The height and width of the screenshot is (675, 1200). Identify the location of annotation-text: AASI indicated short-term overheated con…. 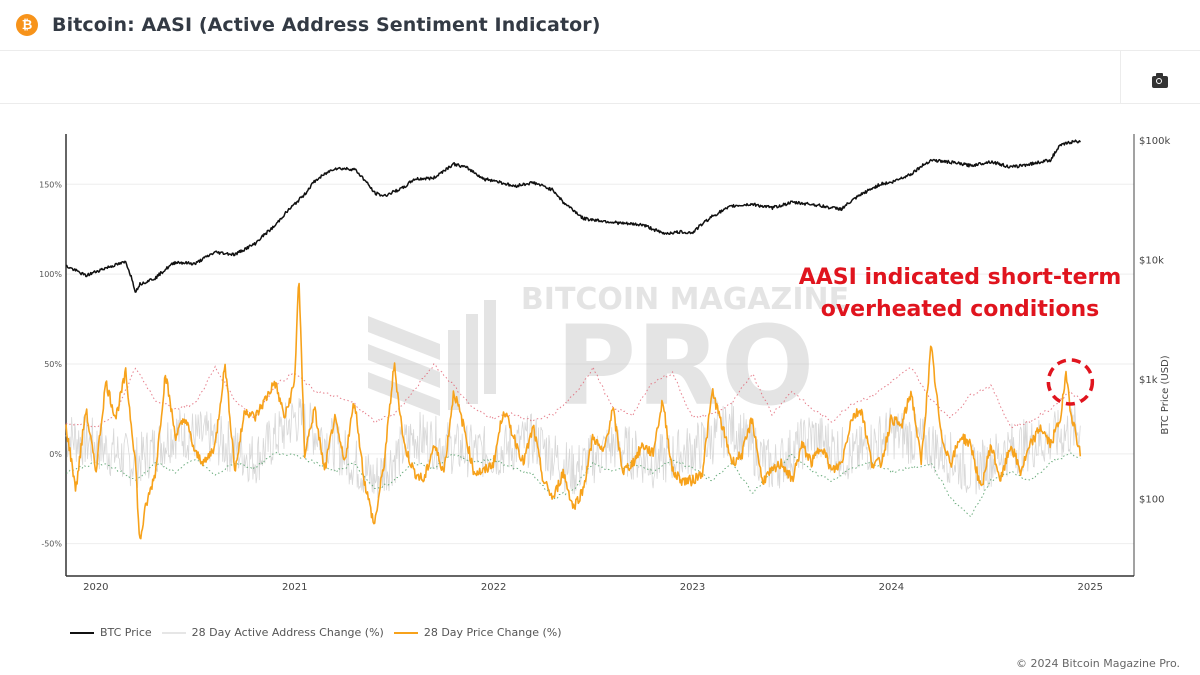
(960, 294).